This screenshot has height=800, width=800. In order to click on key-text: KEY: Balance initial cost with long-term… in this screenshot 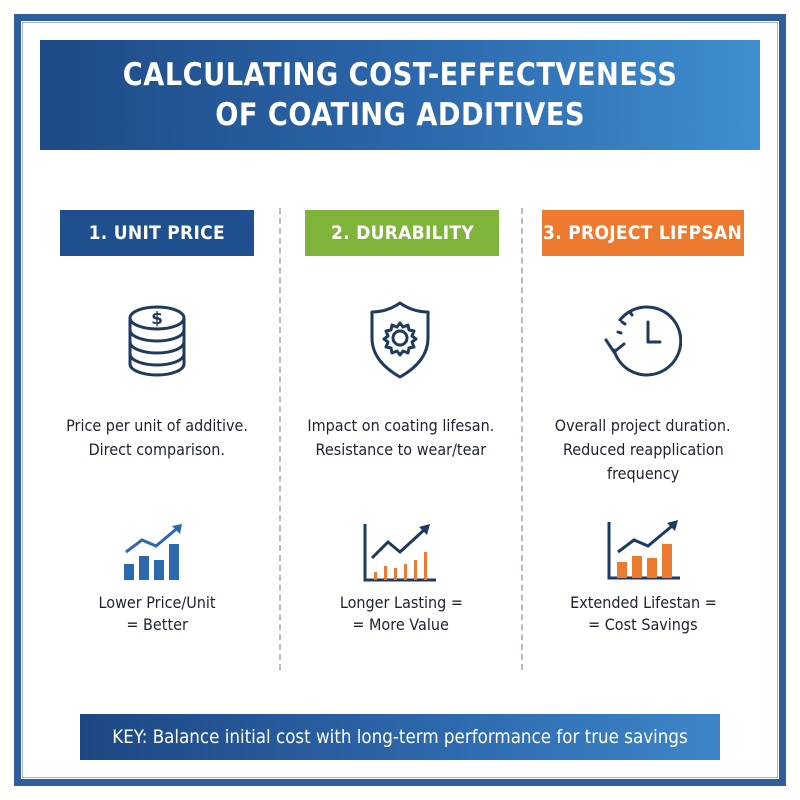, I will do `click(400, 737)`.